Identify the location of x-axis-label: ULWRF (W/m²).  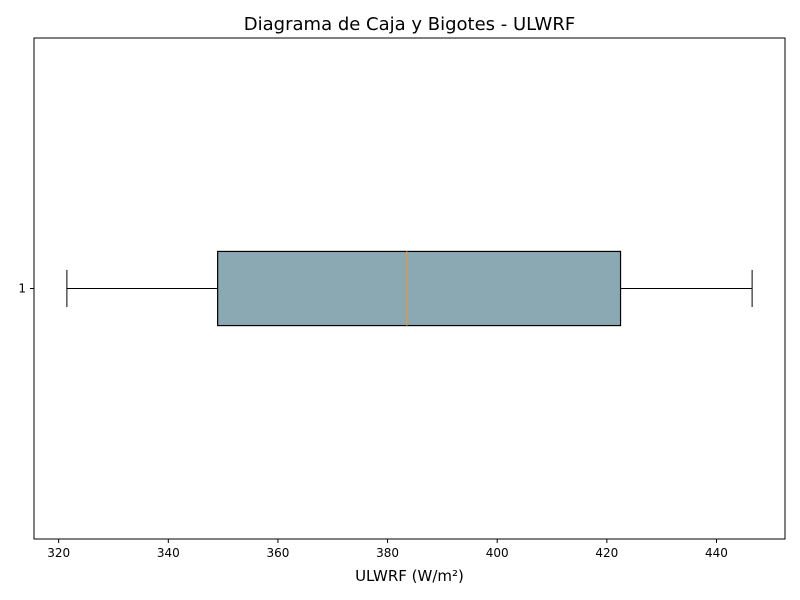
(409, 576).